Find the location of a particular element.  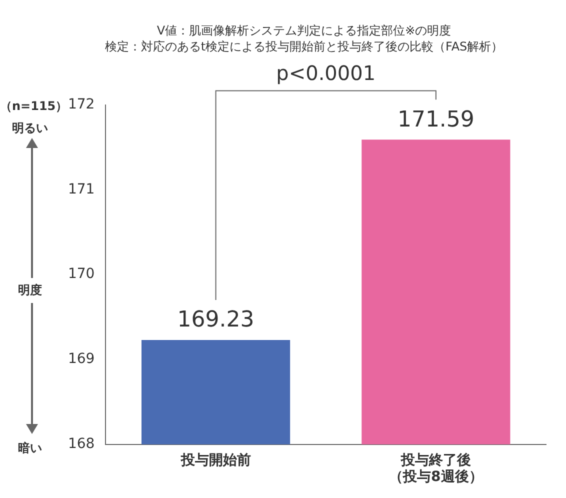

y-tick-label: 169 is located at coordinates (81, 359).